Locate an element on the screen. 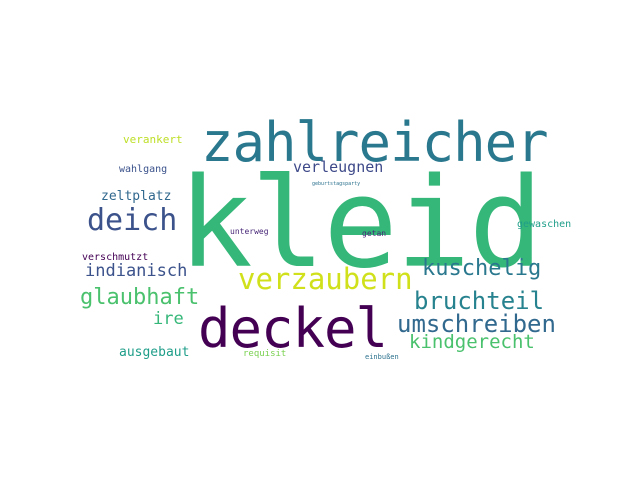 The image size is (640, 480). word-unterweg: unterweg is located at coordinates (249, 231).